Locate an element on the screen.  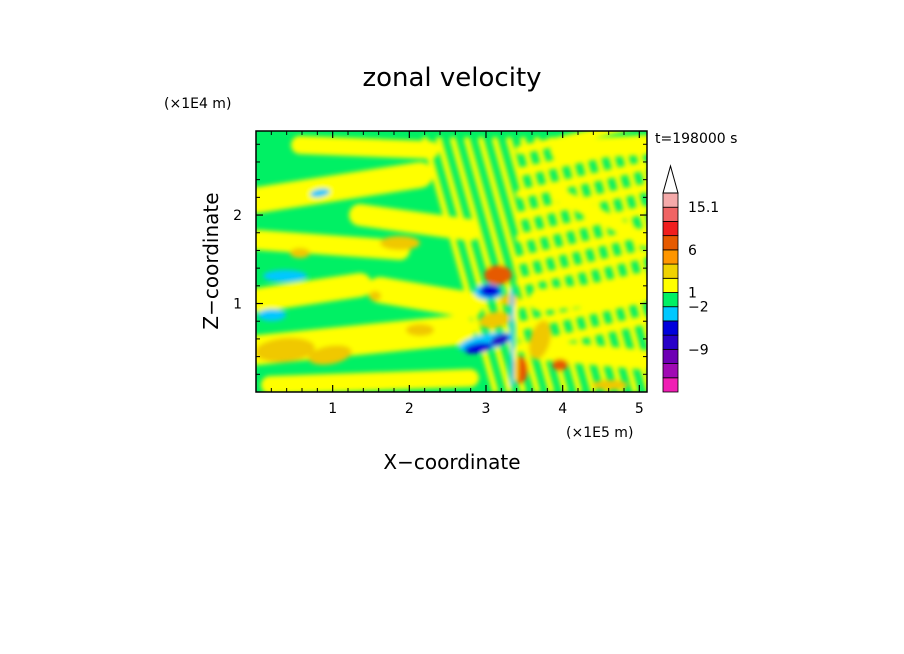
y-tick-label: 1 is located at coordinates (237, 305).